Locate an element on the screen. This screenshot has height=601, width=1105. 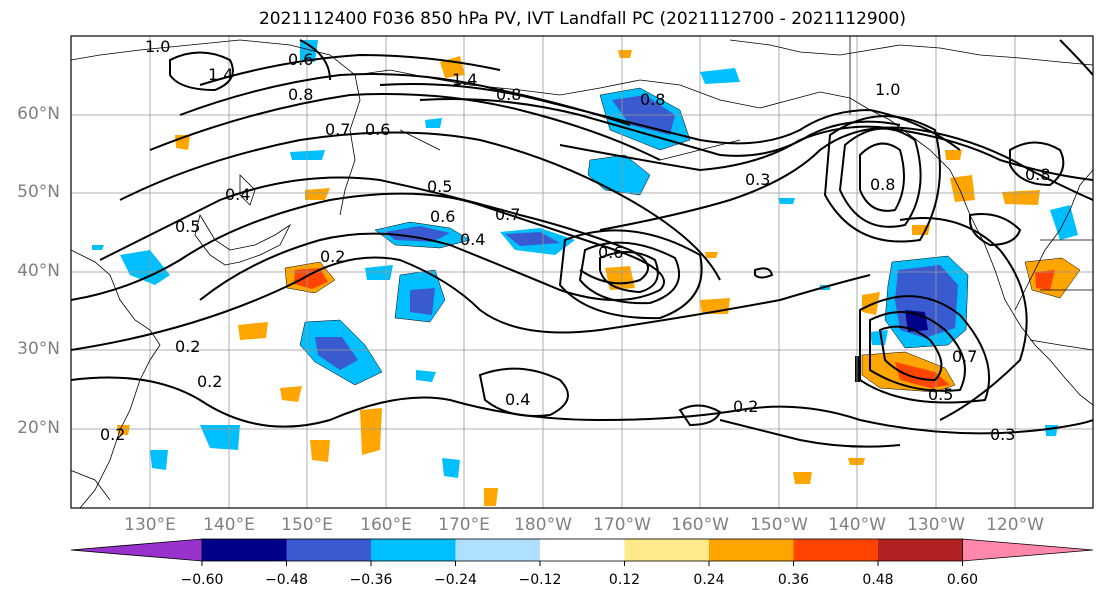
colorbar-outline is located at coordinates (582, 550).